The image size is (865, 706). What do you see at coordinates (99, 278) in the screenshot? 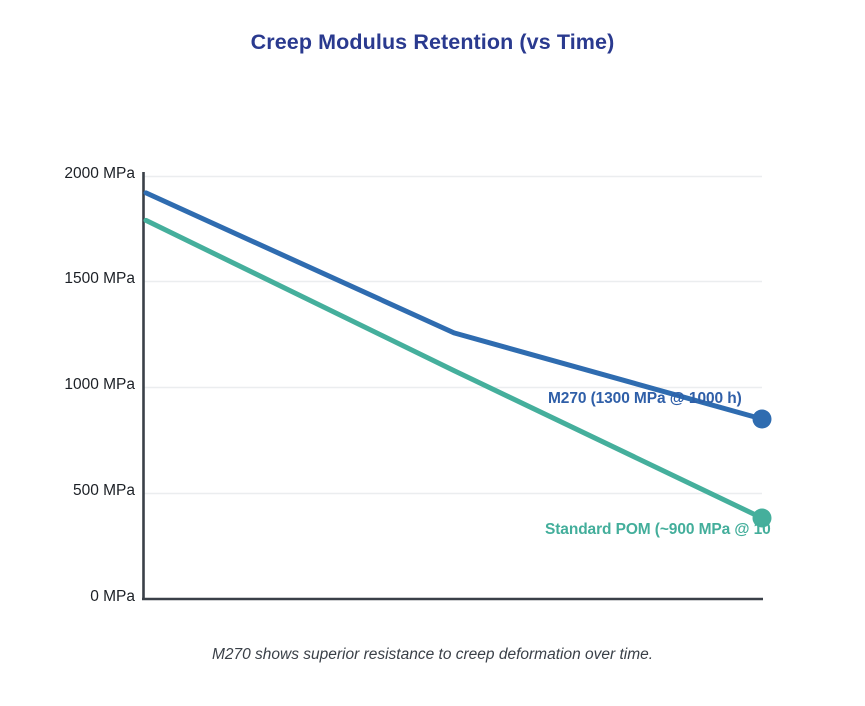
I see `y-tick-label-1500: 1500 MPa` at bounding box center [99, 278].